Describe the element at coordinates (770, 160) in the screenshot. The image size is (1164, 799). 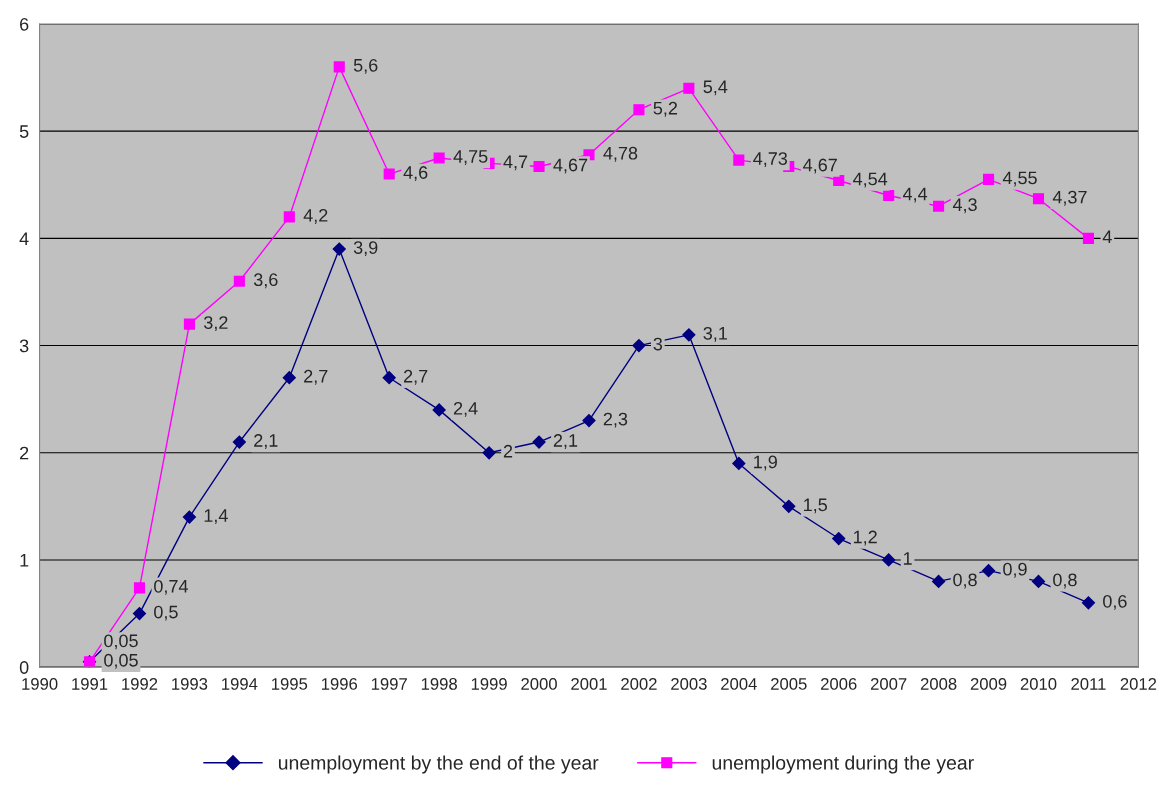
I see `data-label: 4,73` at that location.